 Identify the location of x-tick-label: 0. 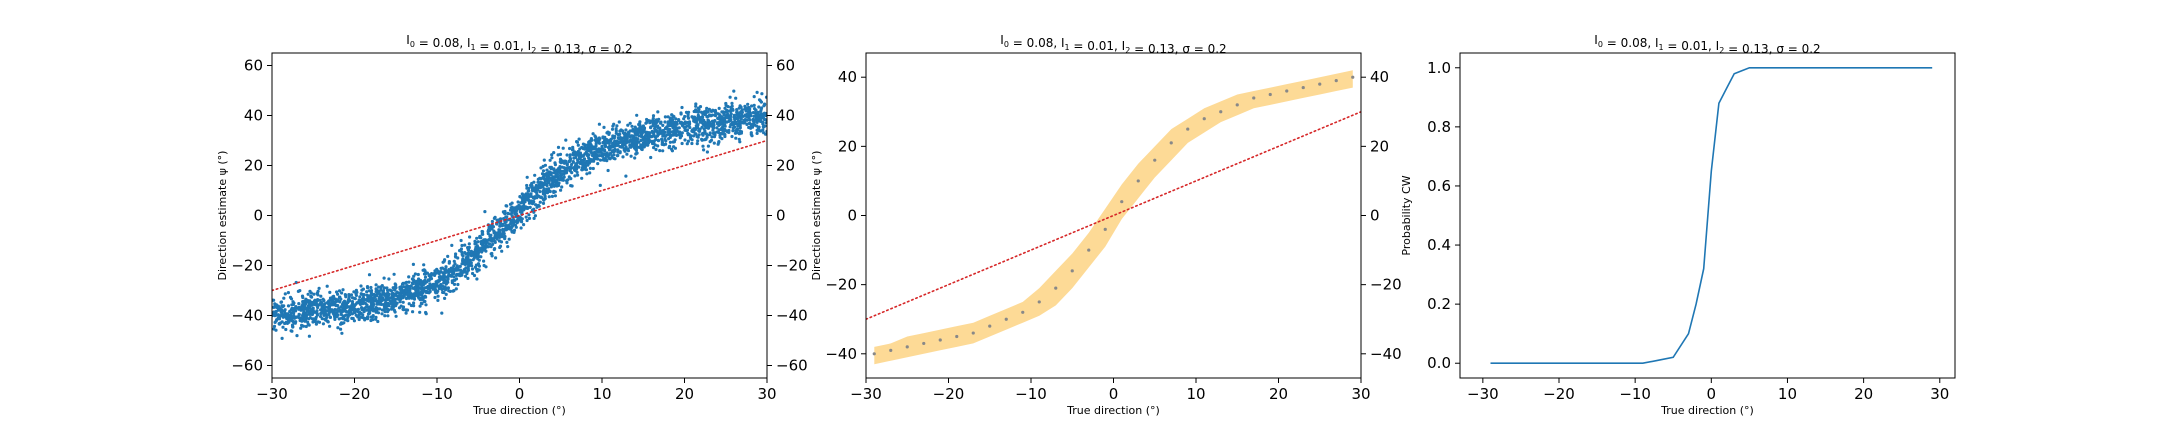
(1114, 394).